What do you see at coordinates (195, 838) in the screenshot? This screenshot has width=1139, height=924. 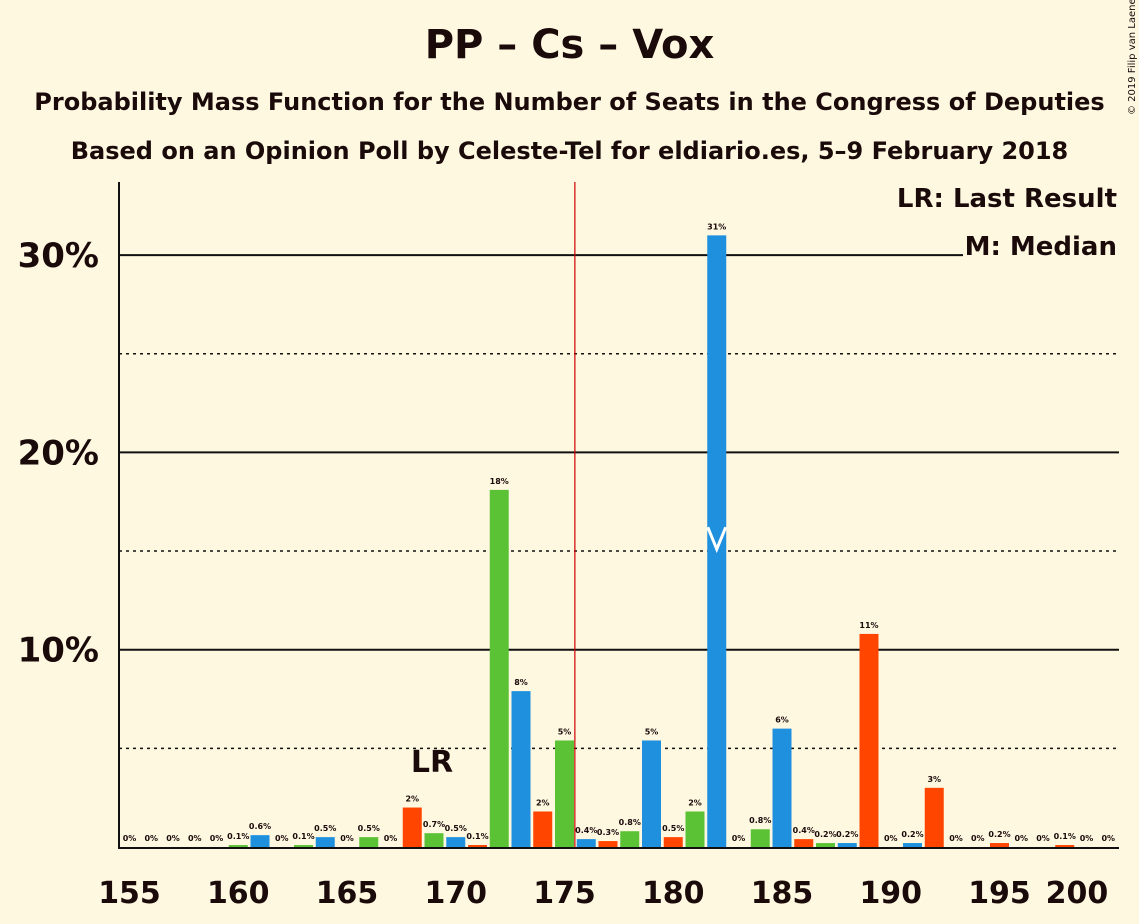 I see `data-label-158: 0%` at bounding box center [195, 838].